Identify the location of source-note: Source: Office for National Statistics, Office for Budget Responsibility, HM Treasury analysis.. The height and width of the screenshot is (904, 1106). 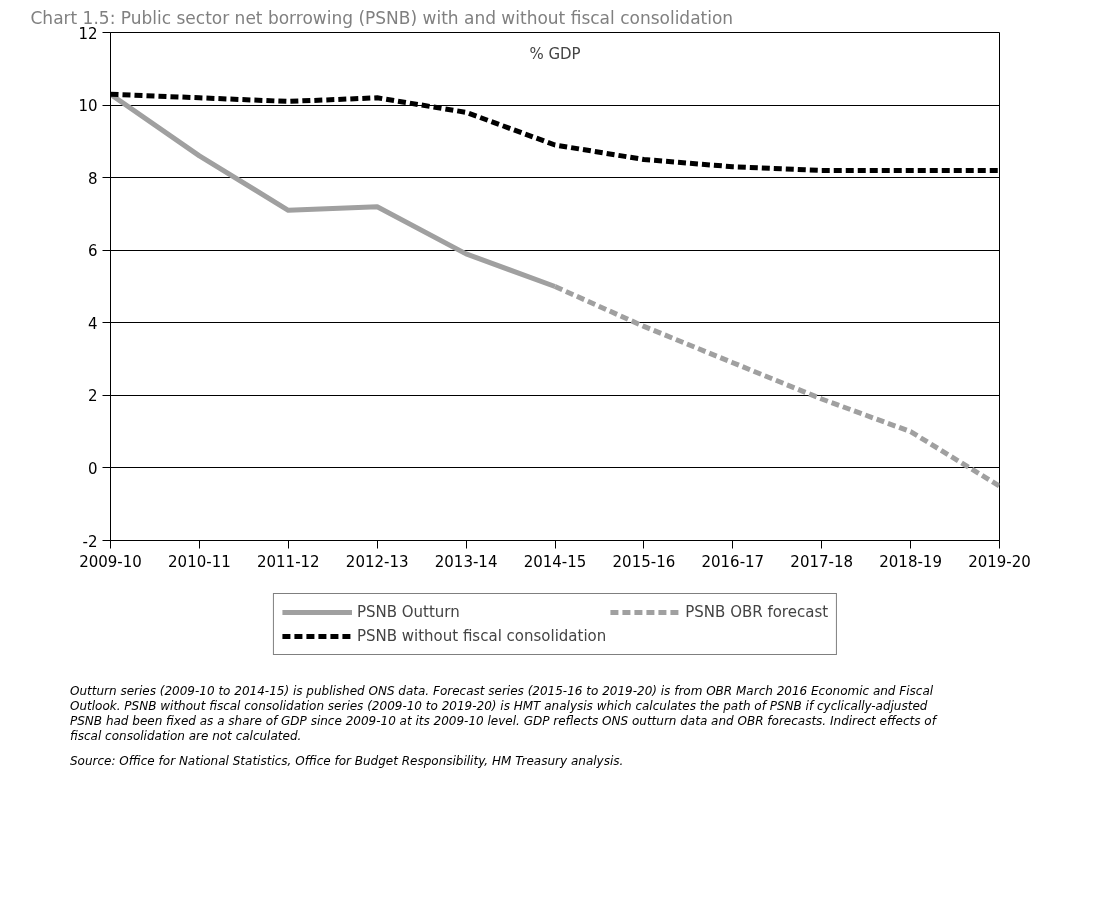
(347, 761).